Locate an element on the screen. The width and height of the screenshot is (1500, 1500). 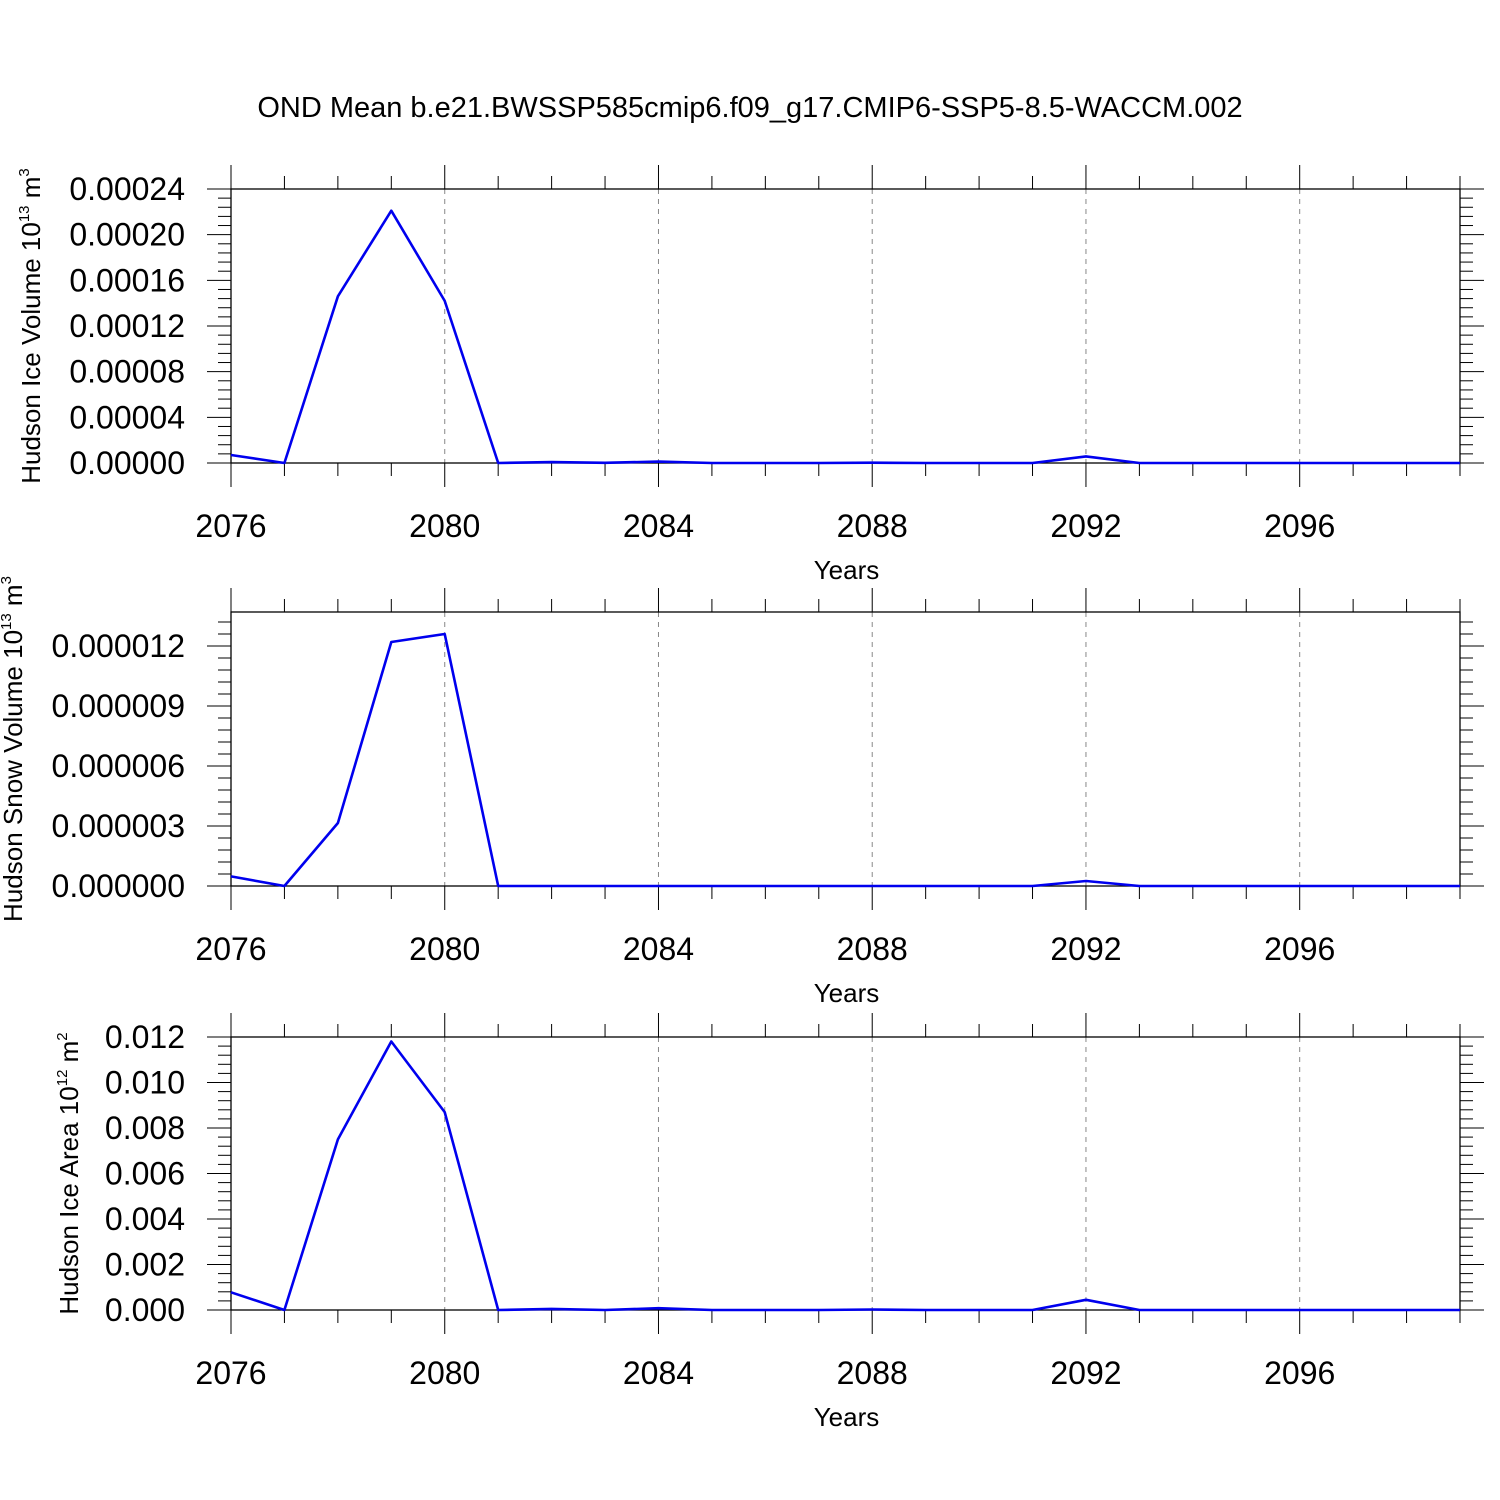
y-axis-label: Hudson Snow Volume 1013 m3 is located at coordinates (14, 749).